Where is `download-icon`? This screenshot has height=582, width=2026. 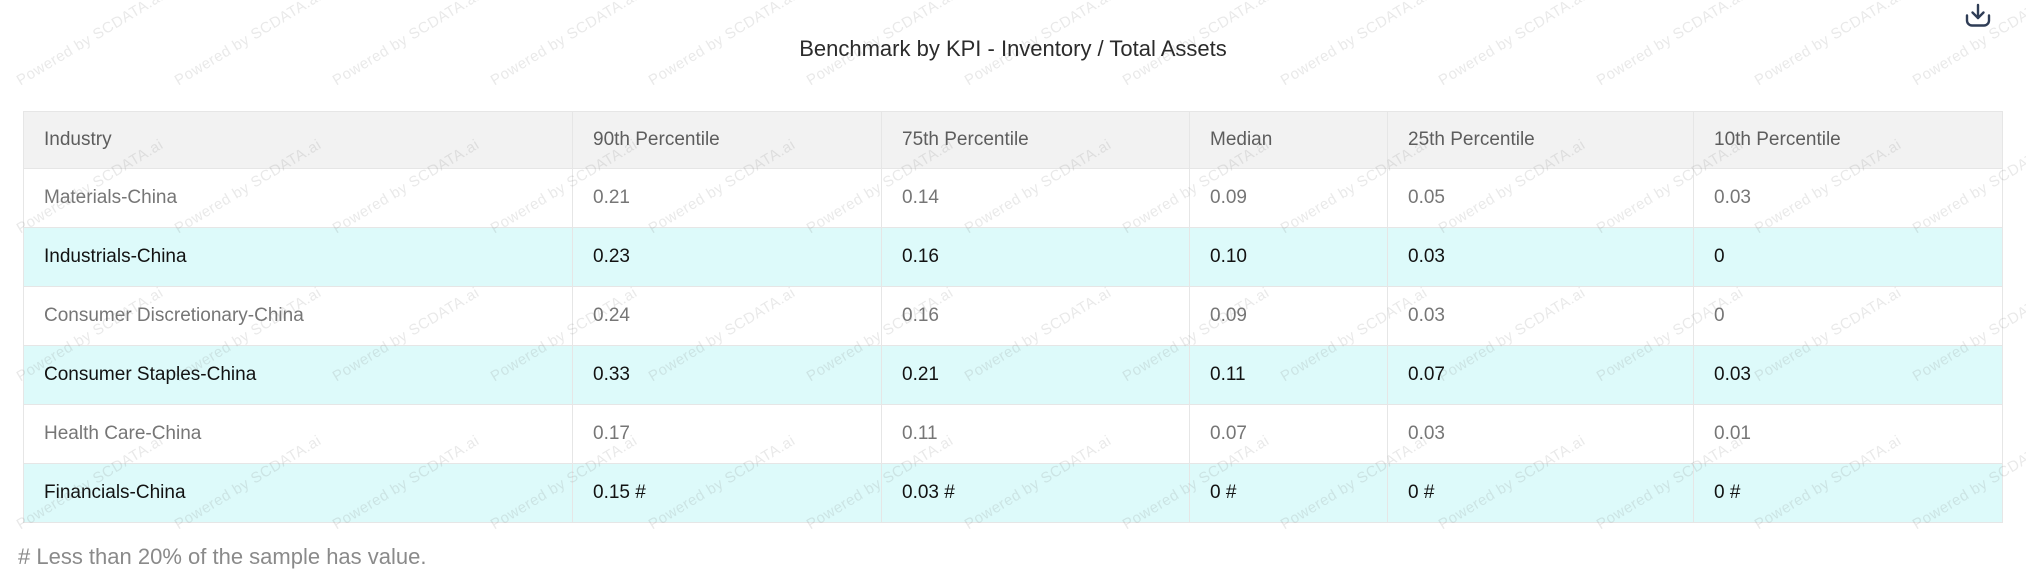 download-icon is located at coordinates (1978, 21).